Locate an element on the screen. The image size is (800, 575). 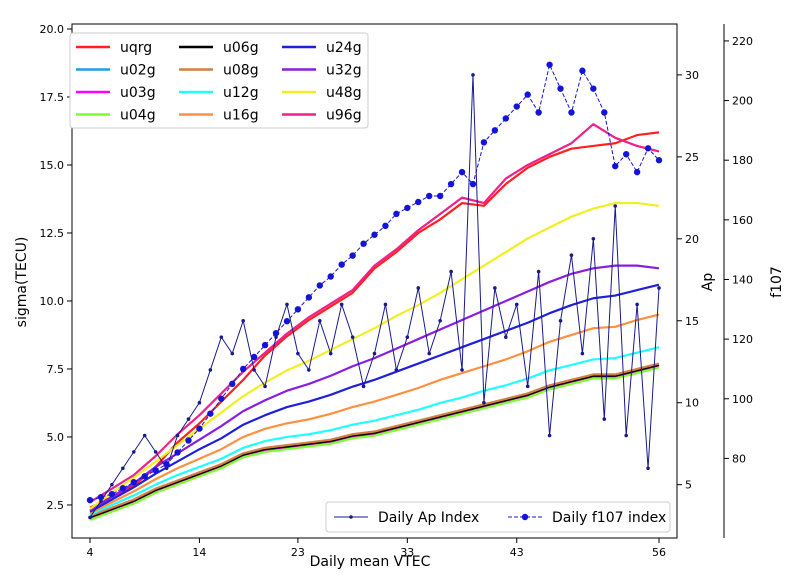
ap-tick-label: 20 is located at coordinates (692, 239).